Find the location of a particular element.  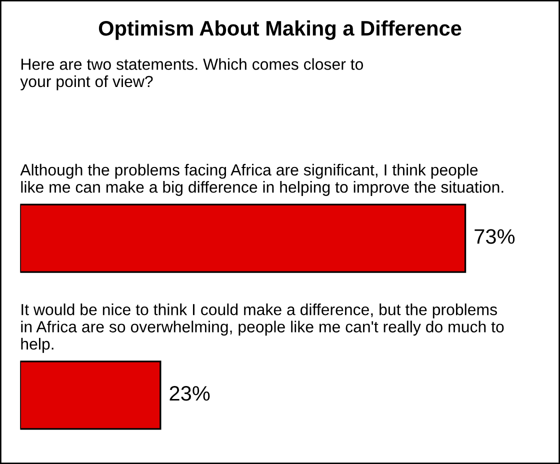

data-label: 23% is located at coordinates (190, 393).